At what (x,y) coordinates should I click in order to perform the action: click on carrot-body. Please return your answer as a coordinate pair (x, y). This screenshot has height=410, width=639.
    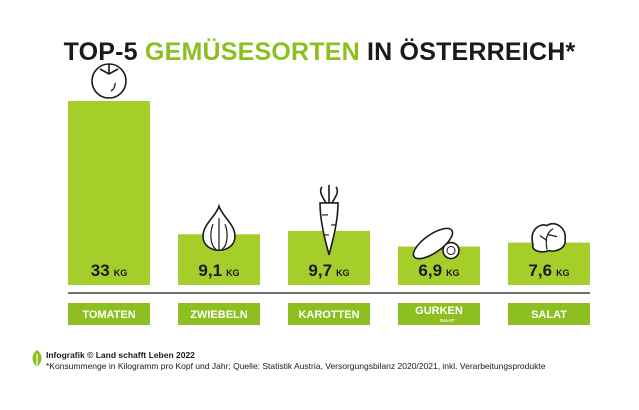
    Looking at the image, I should click on (329, 229).